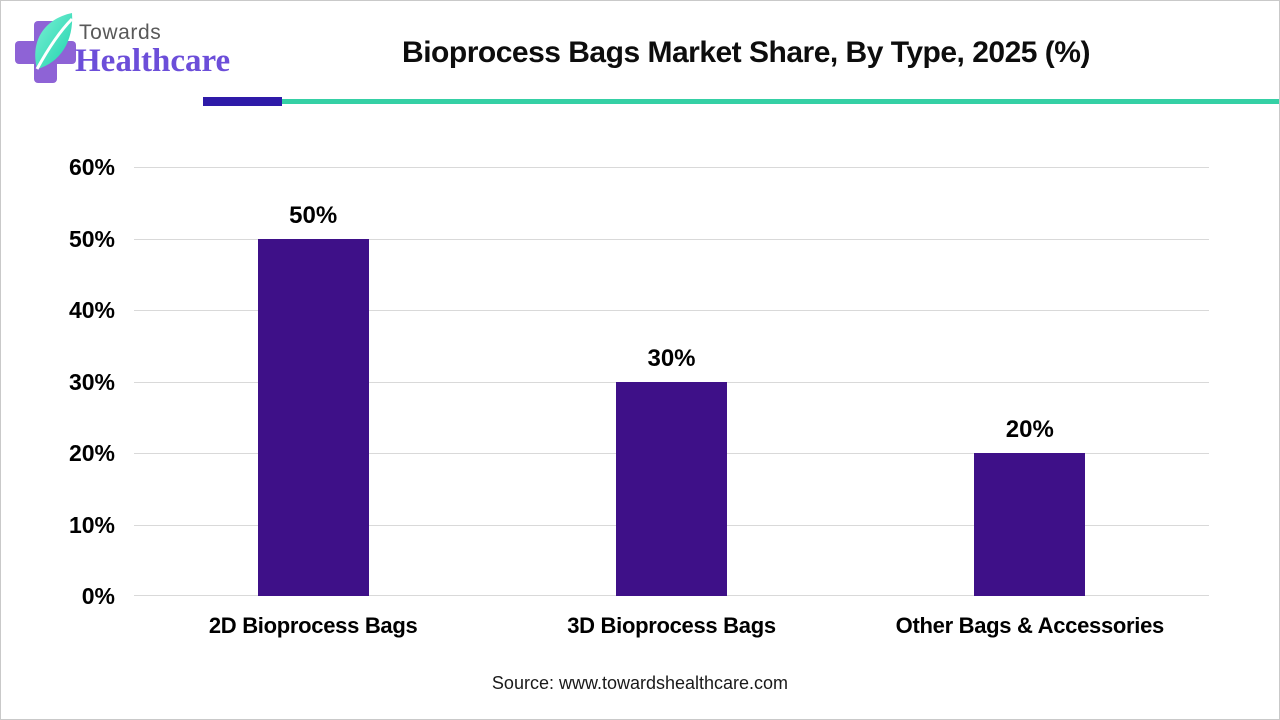  What do you see at coordinates (313, 625) in the screenshot?
I see `x-axis-category-label: 2D Bioprocess Bags` at bounding box center [313, 625].